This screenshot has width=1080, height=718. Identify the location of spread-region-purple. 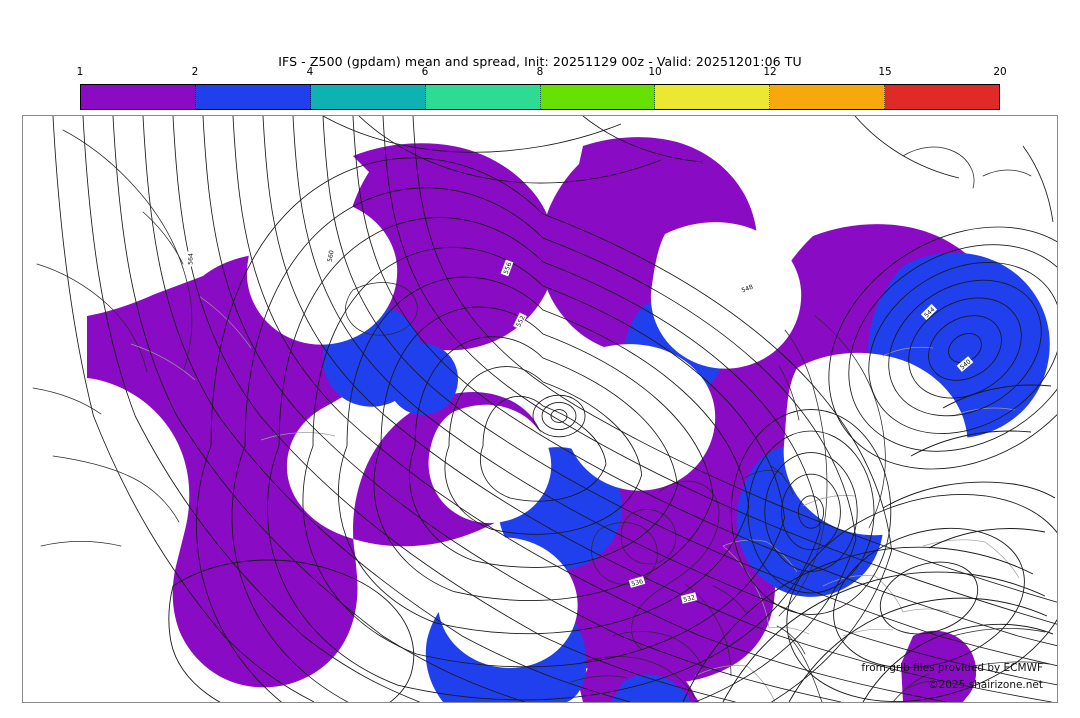
(450, 247).